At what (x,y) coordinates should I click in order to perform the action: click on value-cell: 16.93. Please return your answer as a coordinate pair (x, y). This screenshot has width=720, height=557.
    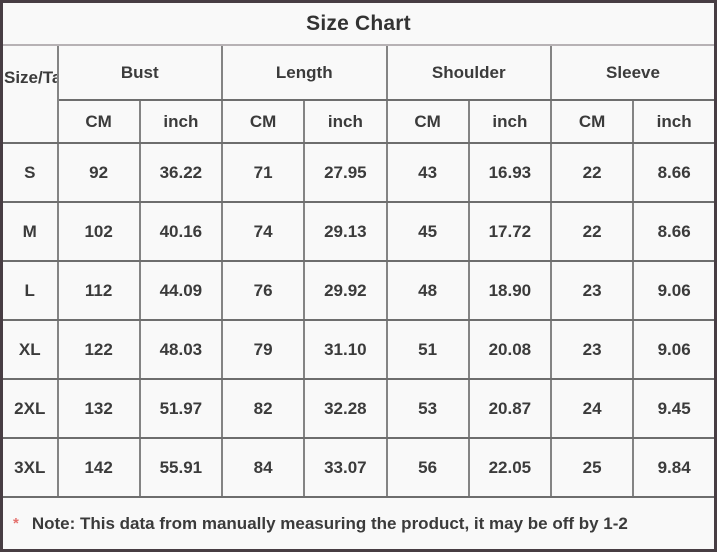
    Looking at the image, I should click on (510, 172).